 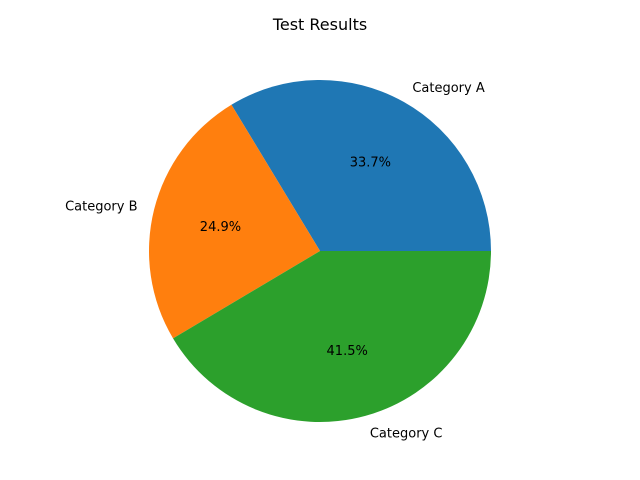 I want to click on percent-label-category-a: 33.7%, so click(x=370, y=163).